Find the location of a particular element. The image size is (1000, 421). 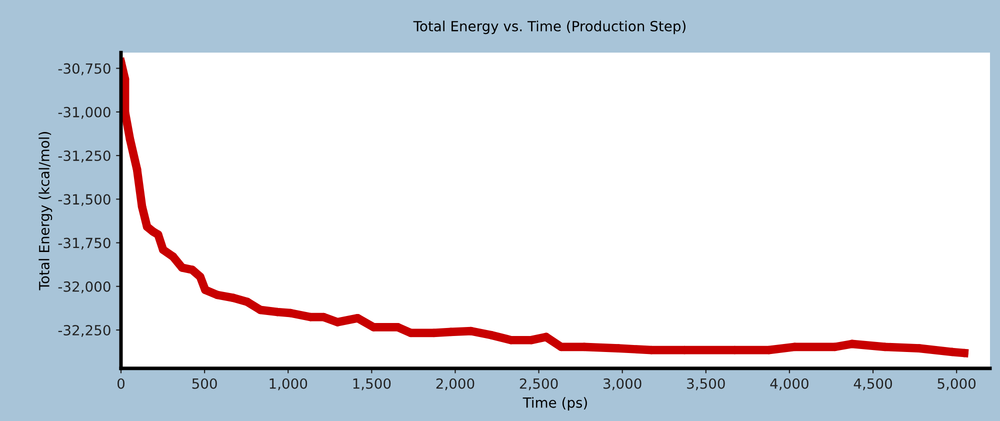

y-tick-label: -31,250 is located at coordinates (84, 156).